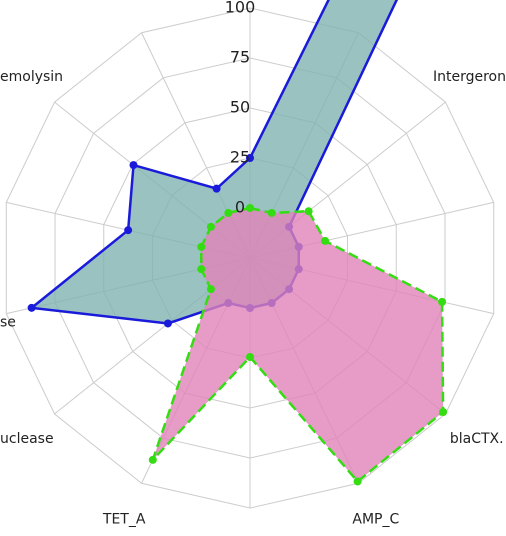 Image resolution: width=506 pixels, height=536 pixels. I want to click on r-tick-label: 50, so click(240, 107).